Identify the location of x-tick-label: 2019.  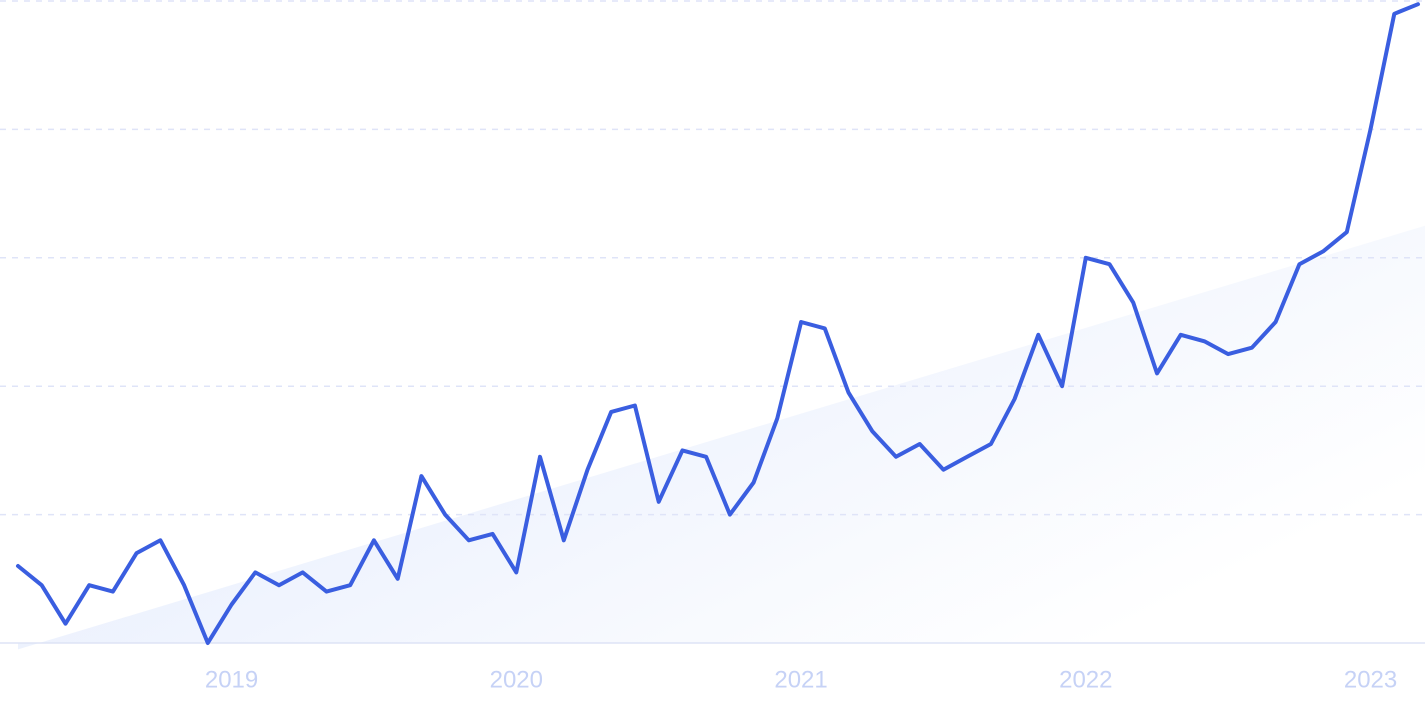
(231, 679).